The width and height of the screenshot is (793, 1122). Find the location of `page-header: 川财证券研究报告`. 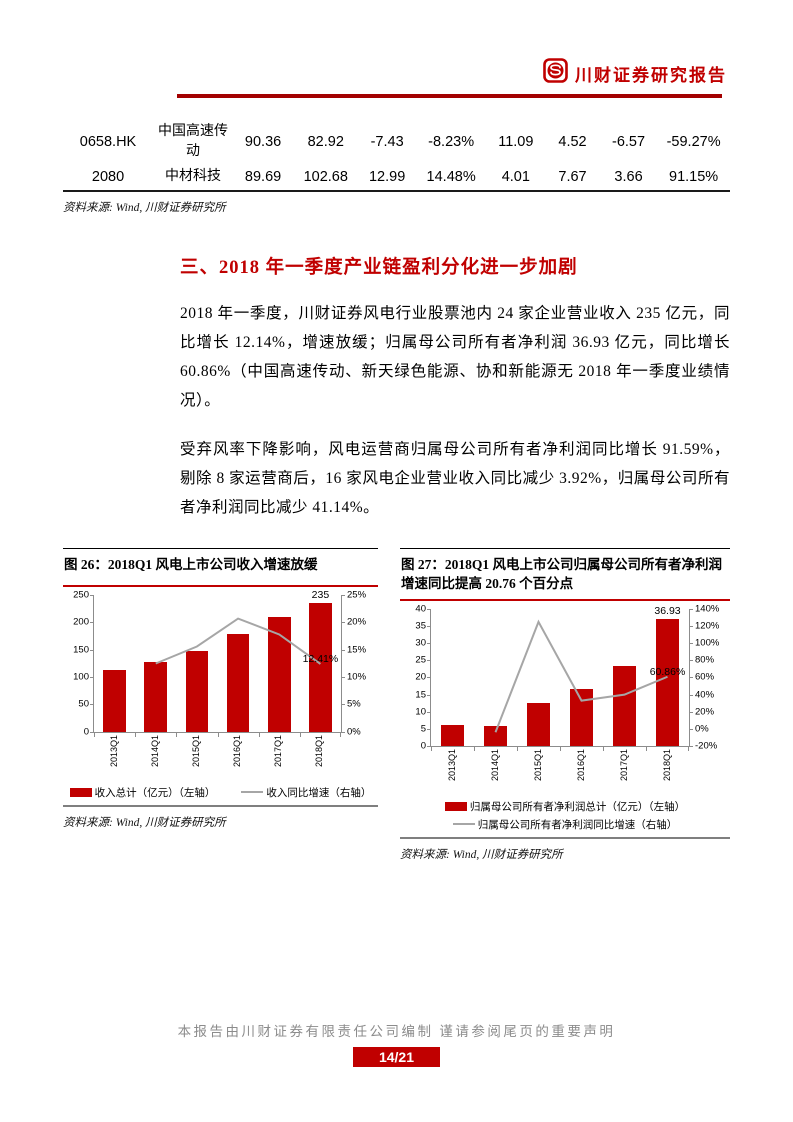

page-header: 川财证券研究报告 is located at coordinates (396, 49).